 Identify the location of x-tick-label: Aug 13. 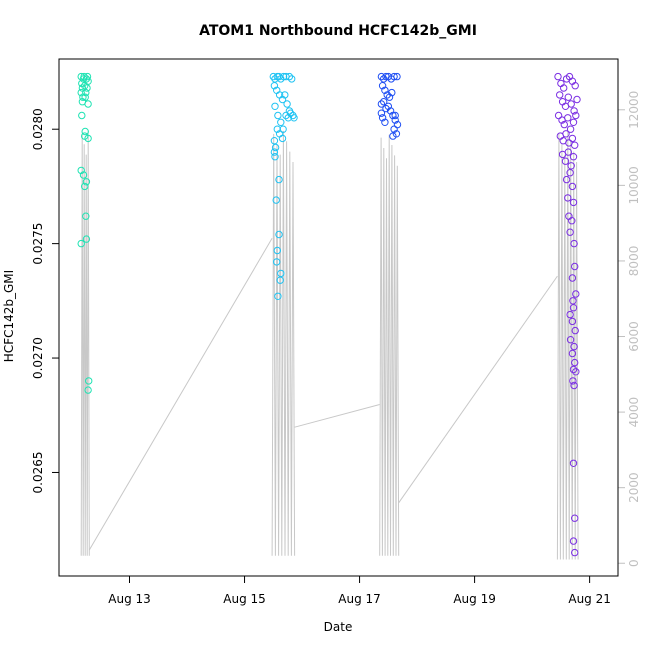
(129, 599).